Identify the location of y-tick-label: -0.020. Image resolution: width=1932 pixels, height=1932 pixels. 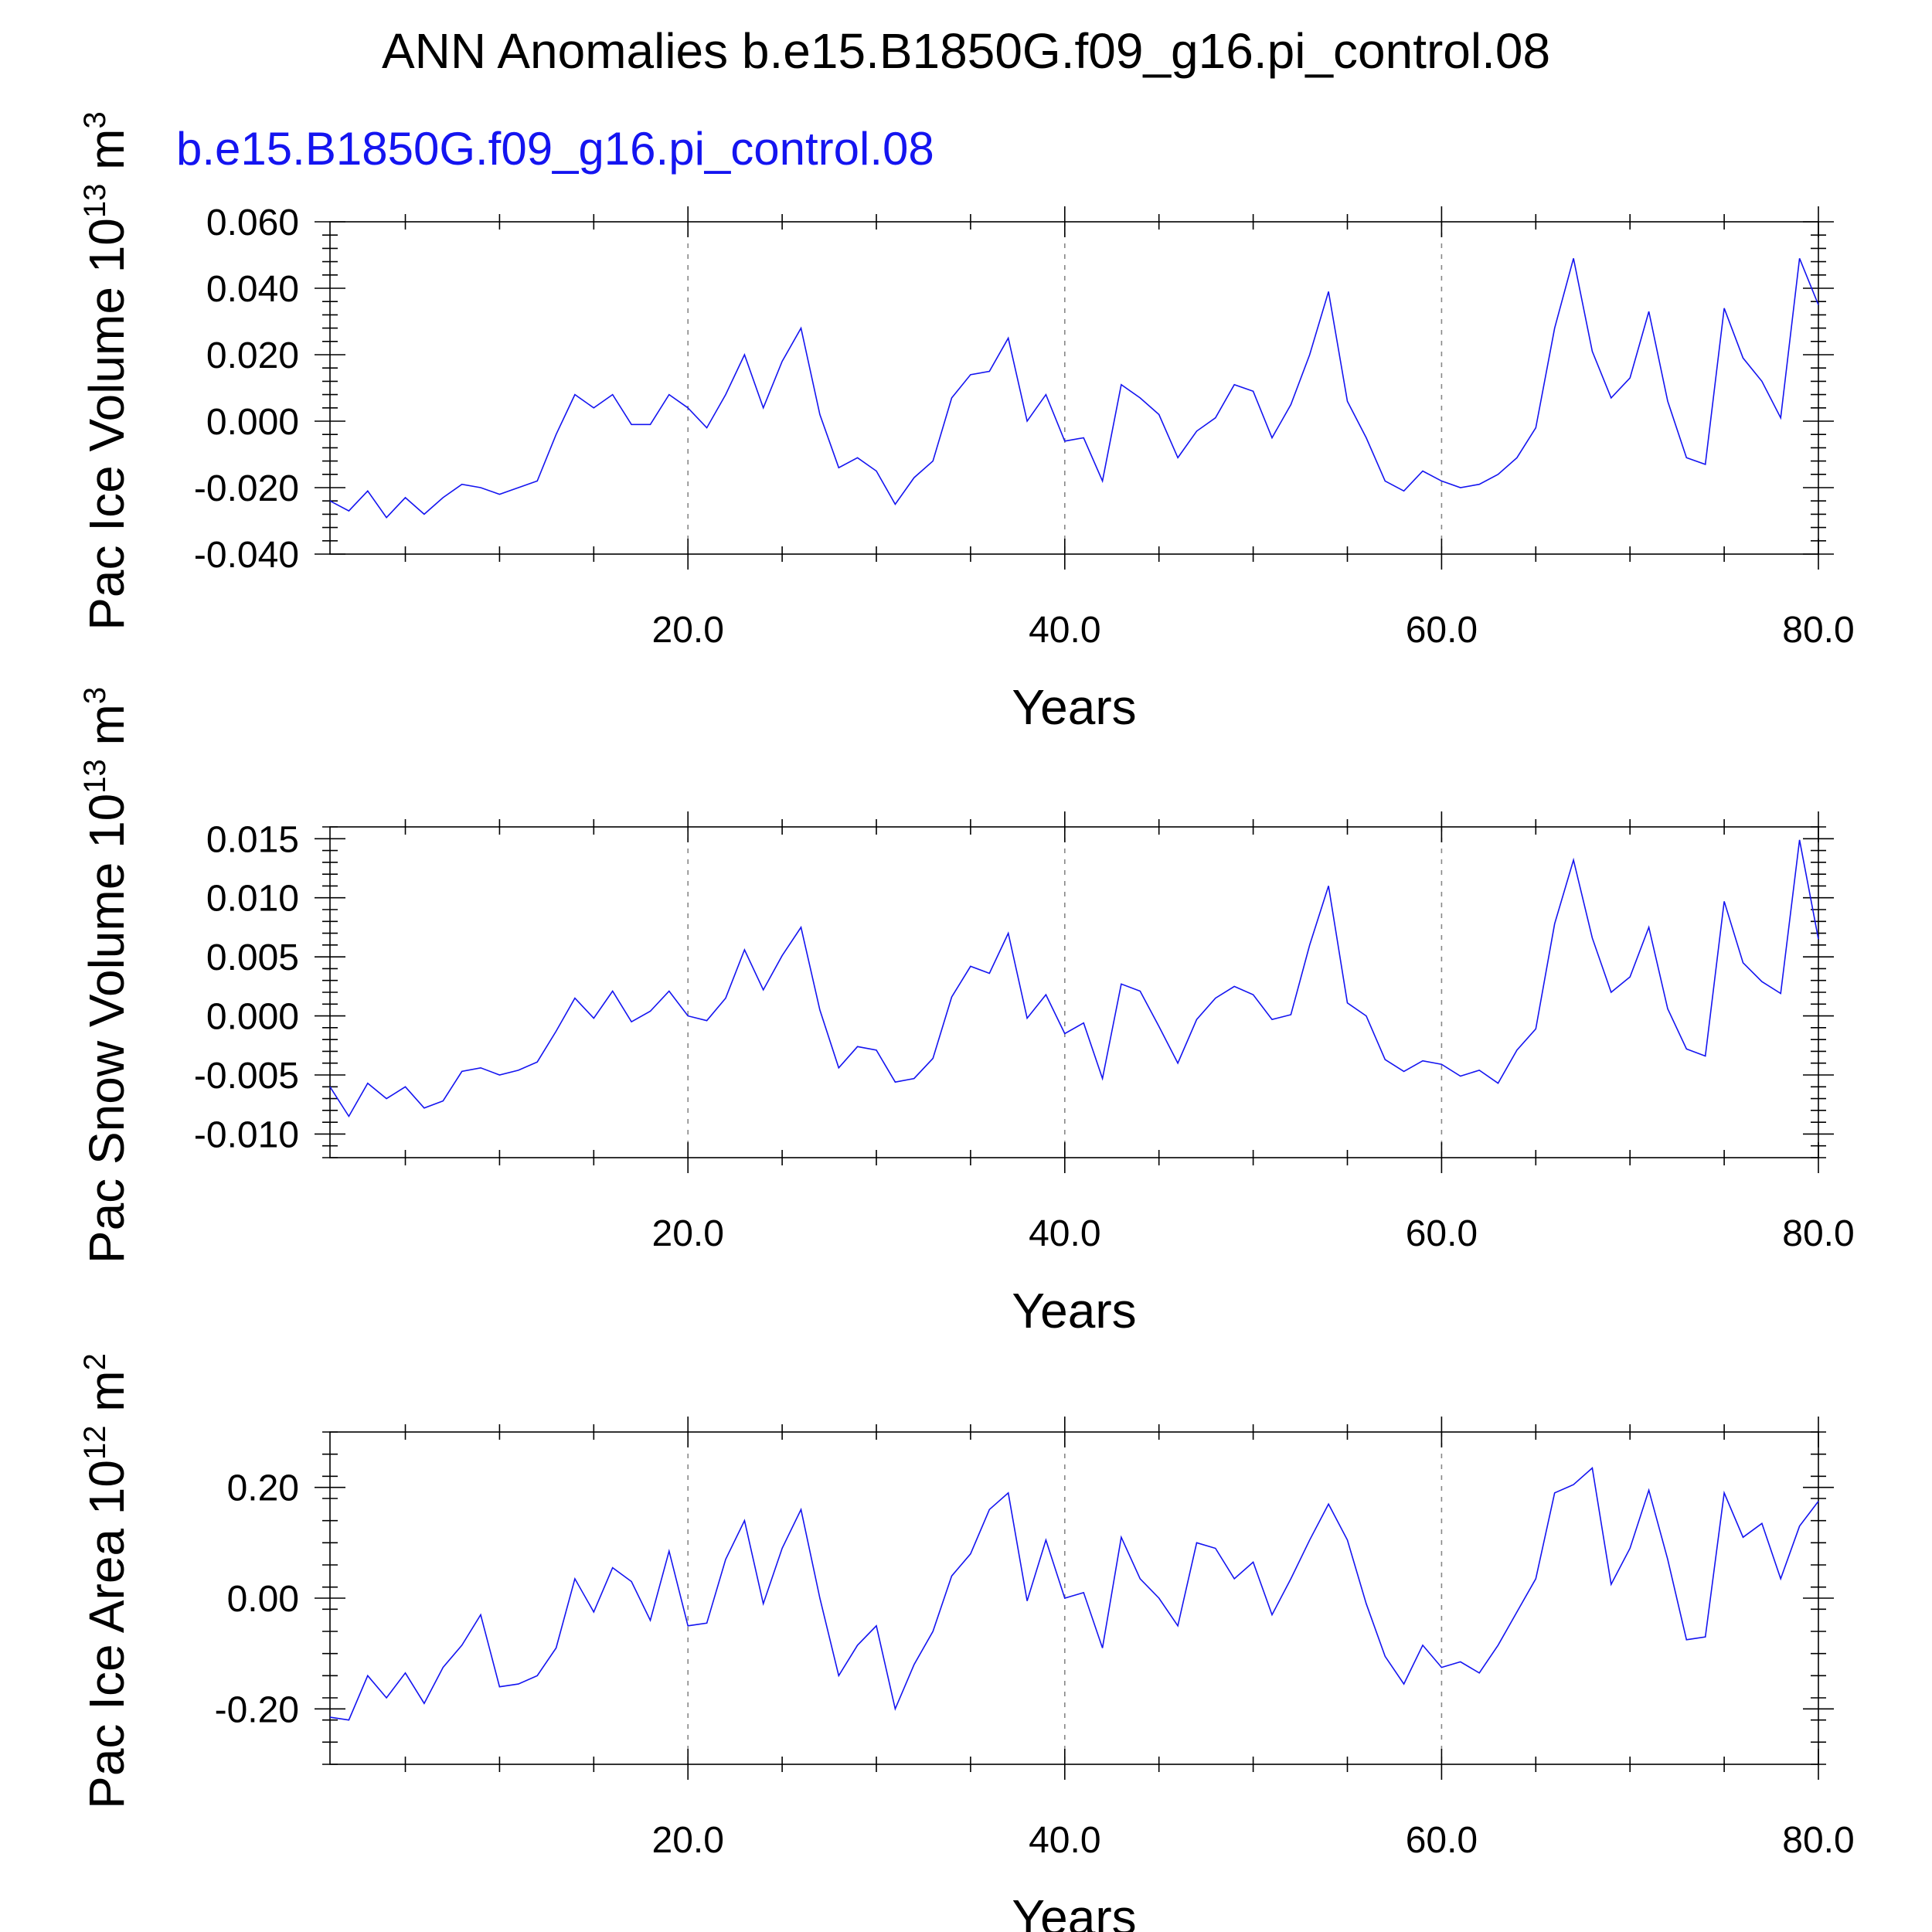
(246, 489).